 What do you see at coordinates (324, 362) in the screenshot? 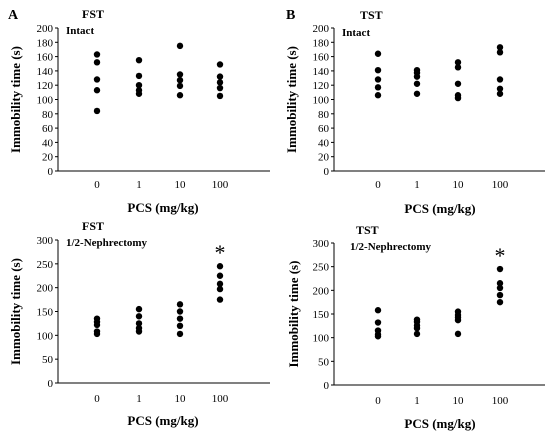
I see `y-tick-label: 50` at bounding box center [324, 362].